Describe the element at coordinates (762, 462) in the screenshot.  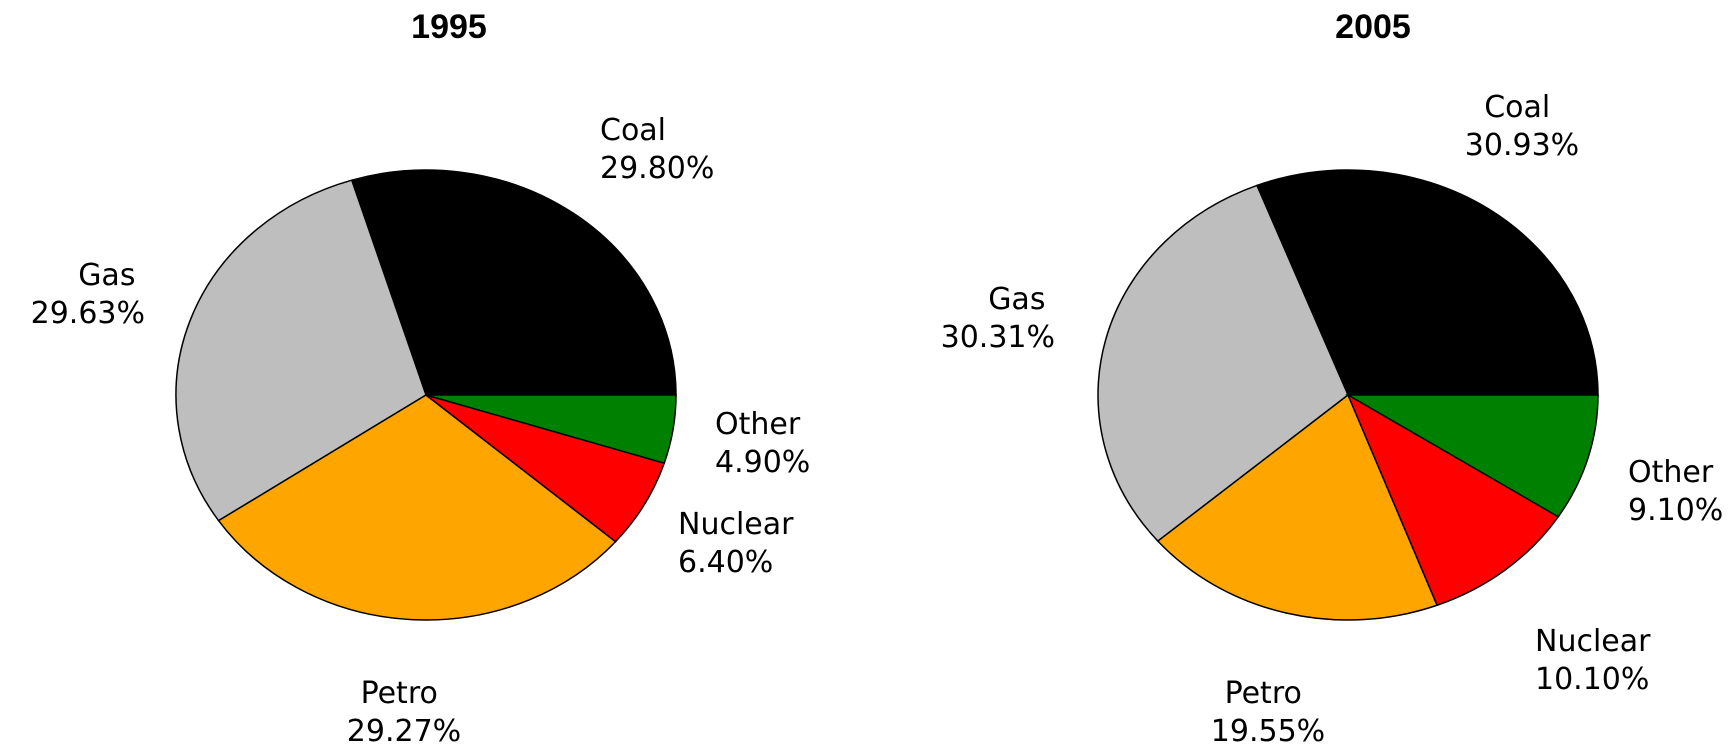
I see `slice-value-other: 4.90%` at that location.